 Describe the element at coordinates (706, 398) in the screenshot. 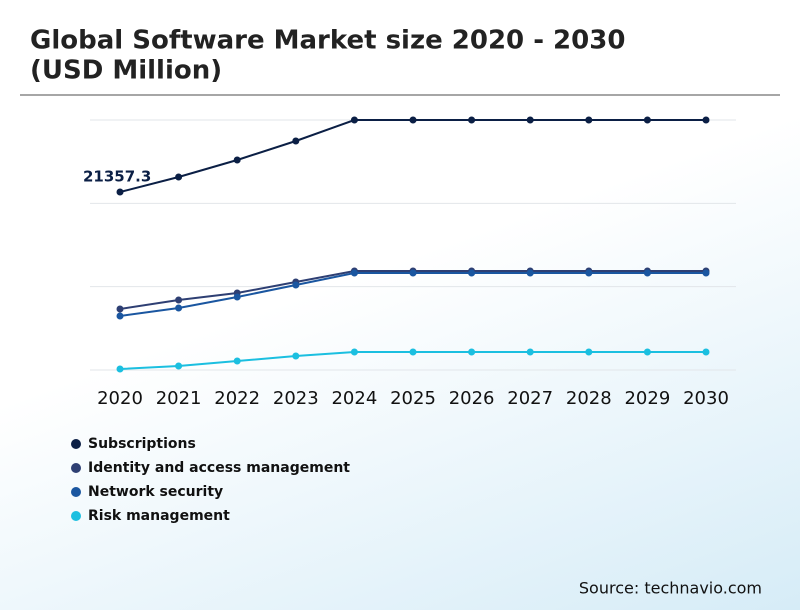

I see `x-tick-label: 2030` at that location.